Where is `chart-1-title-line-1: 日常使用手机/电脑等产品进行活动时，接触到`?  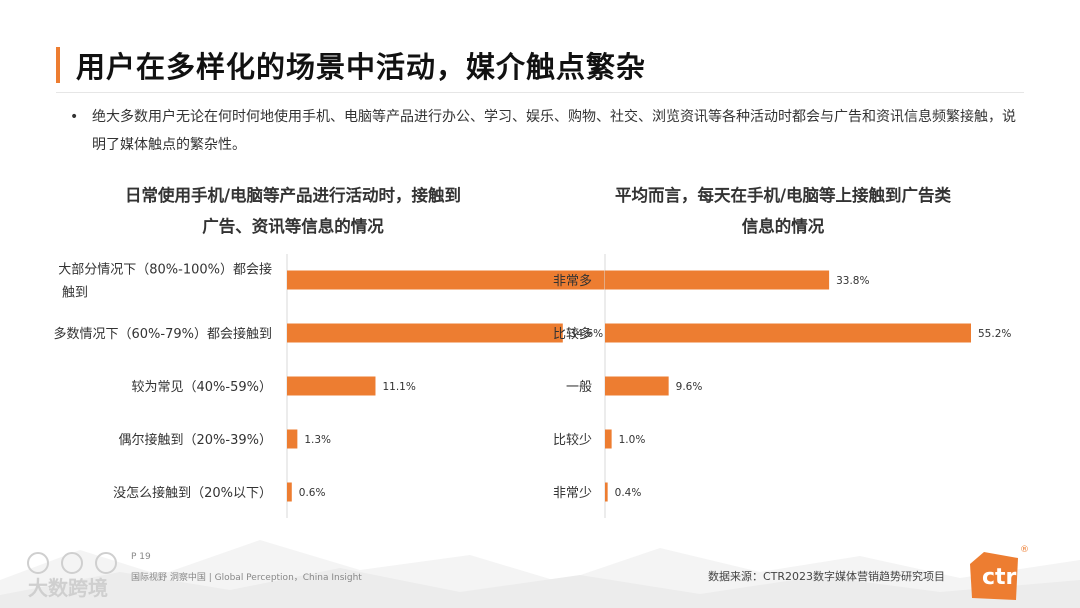 chart-1-title-line-1: 日常使用手机/电脑等产品进行活动时，接触到 is located at coordinates (293, 195).